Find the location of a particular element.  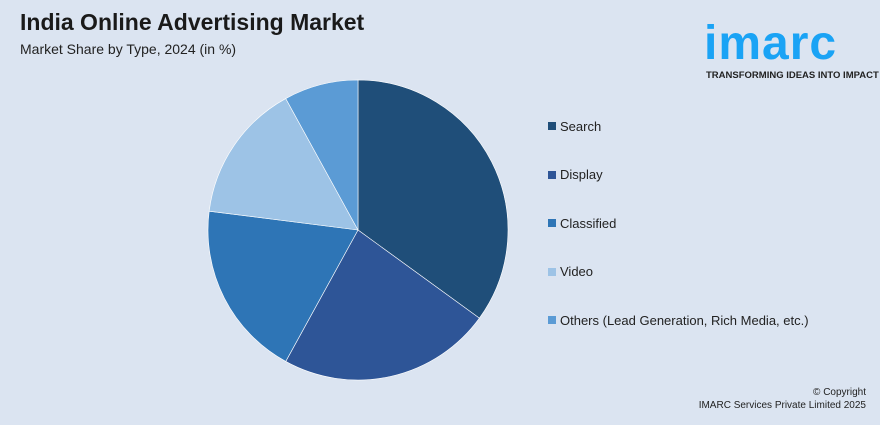

legend-label: Display is located at coordinates (581, 174).